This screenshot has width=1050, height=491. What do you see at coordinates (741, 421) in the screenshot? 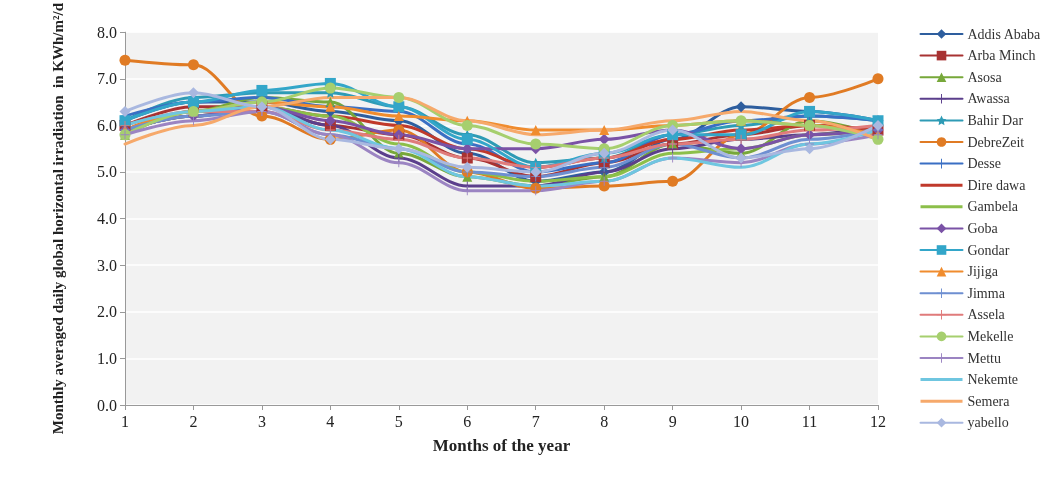
I see `x-tick-label: 10` at bounding box center [741, 421].